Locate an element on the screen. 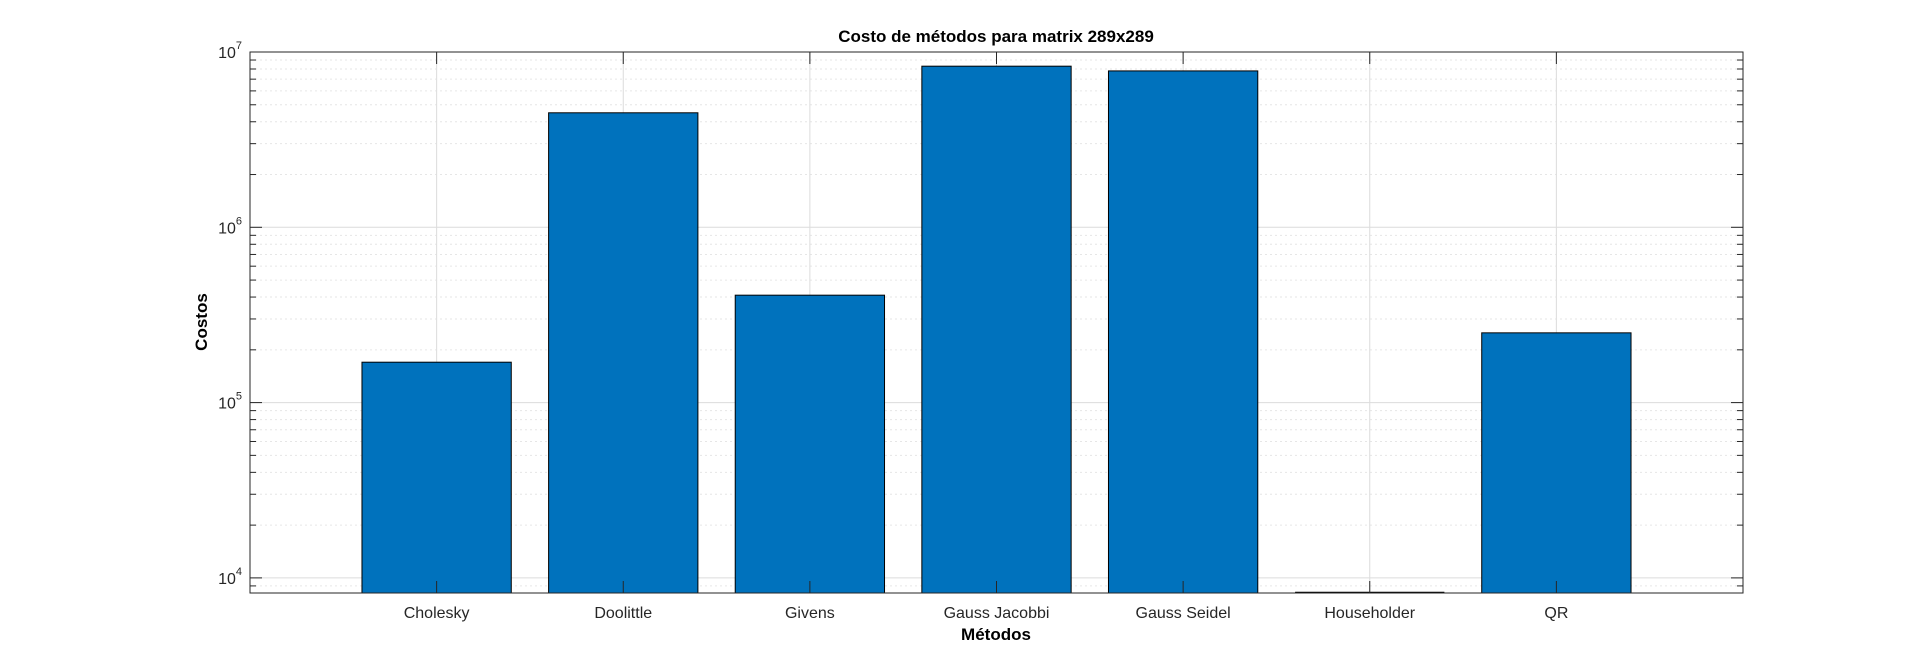  y-axis-label: Costos is located at coordinates (201, 322).